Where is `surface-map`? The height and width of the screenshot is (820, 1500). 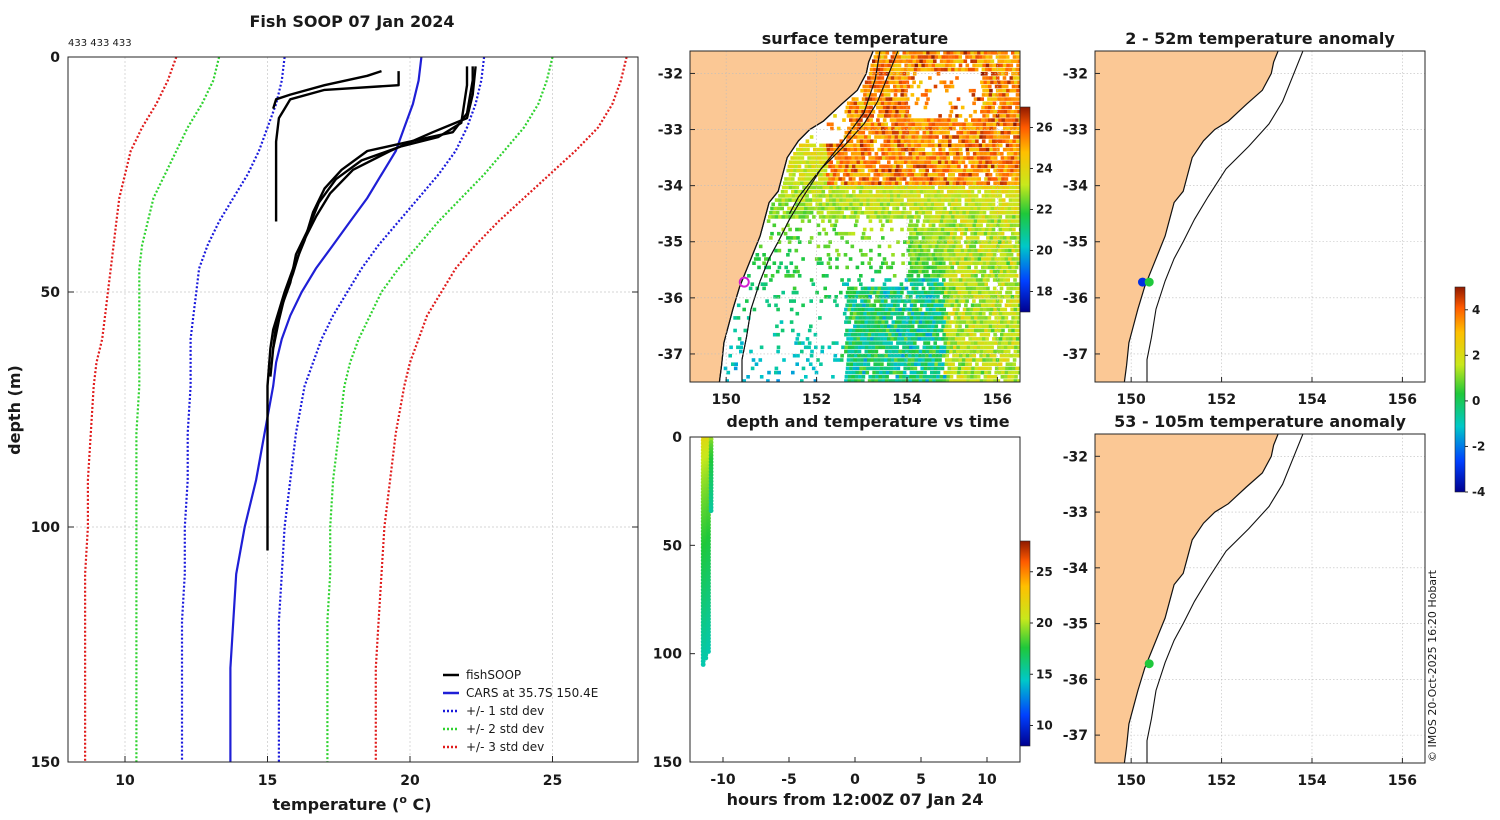
surface-map is located at coordinates (855, 216).